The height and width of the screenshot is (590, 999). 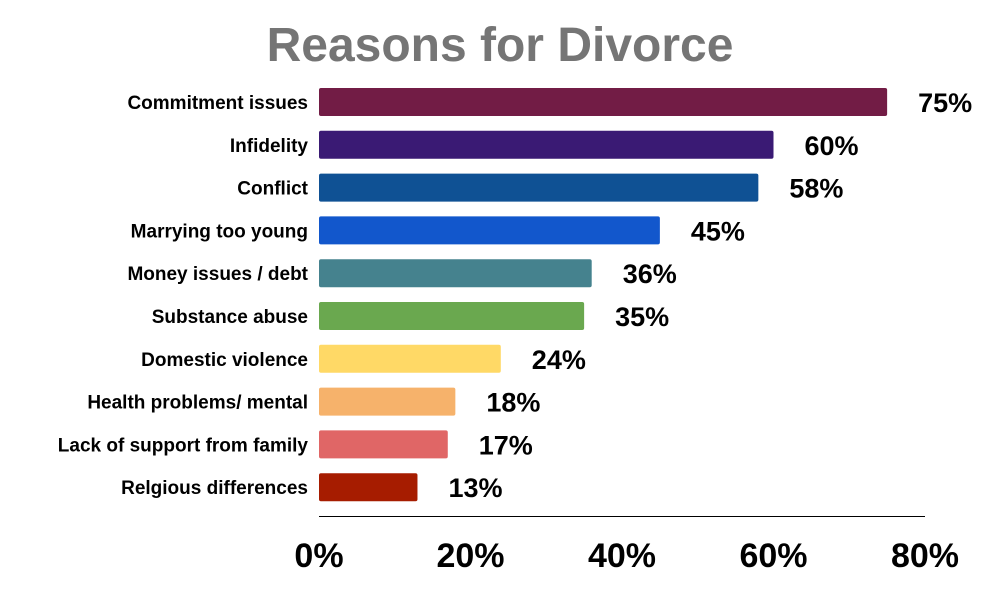 I want to click on category-label-health-problems-mental: Health problems/ mental, so click(x=197, y=403).